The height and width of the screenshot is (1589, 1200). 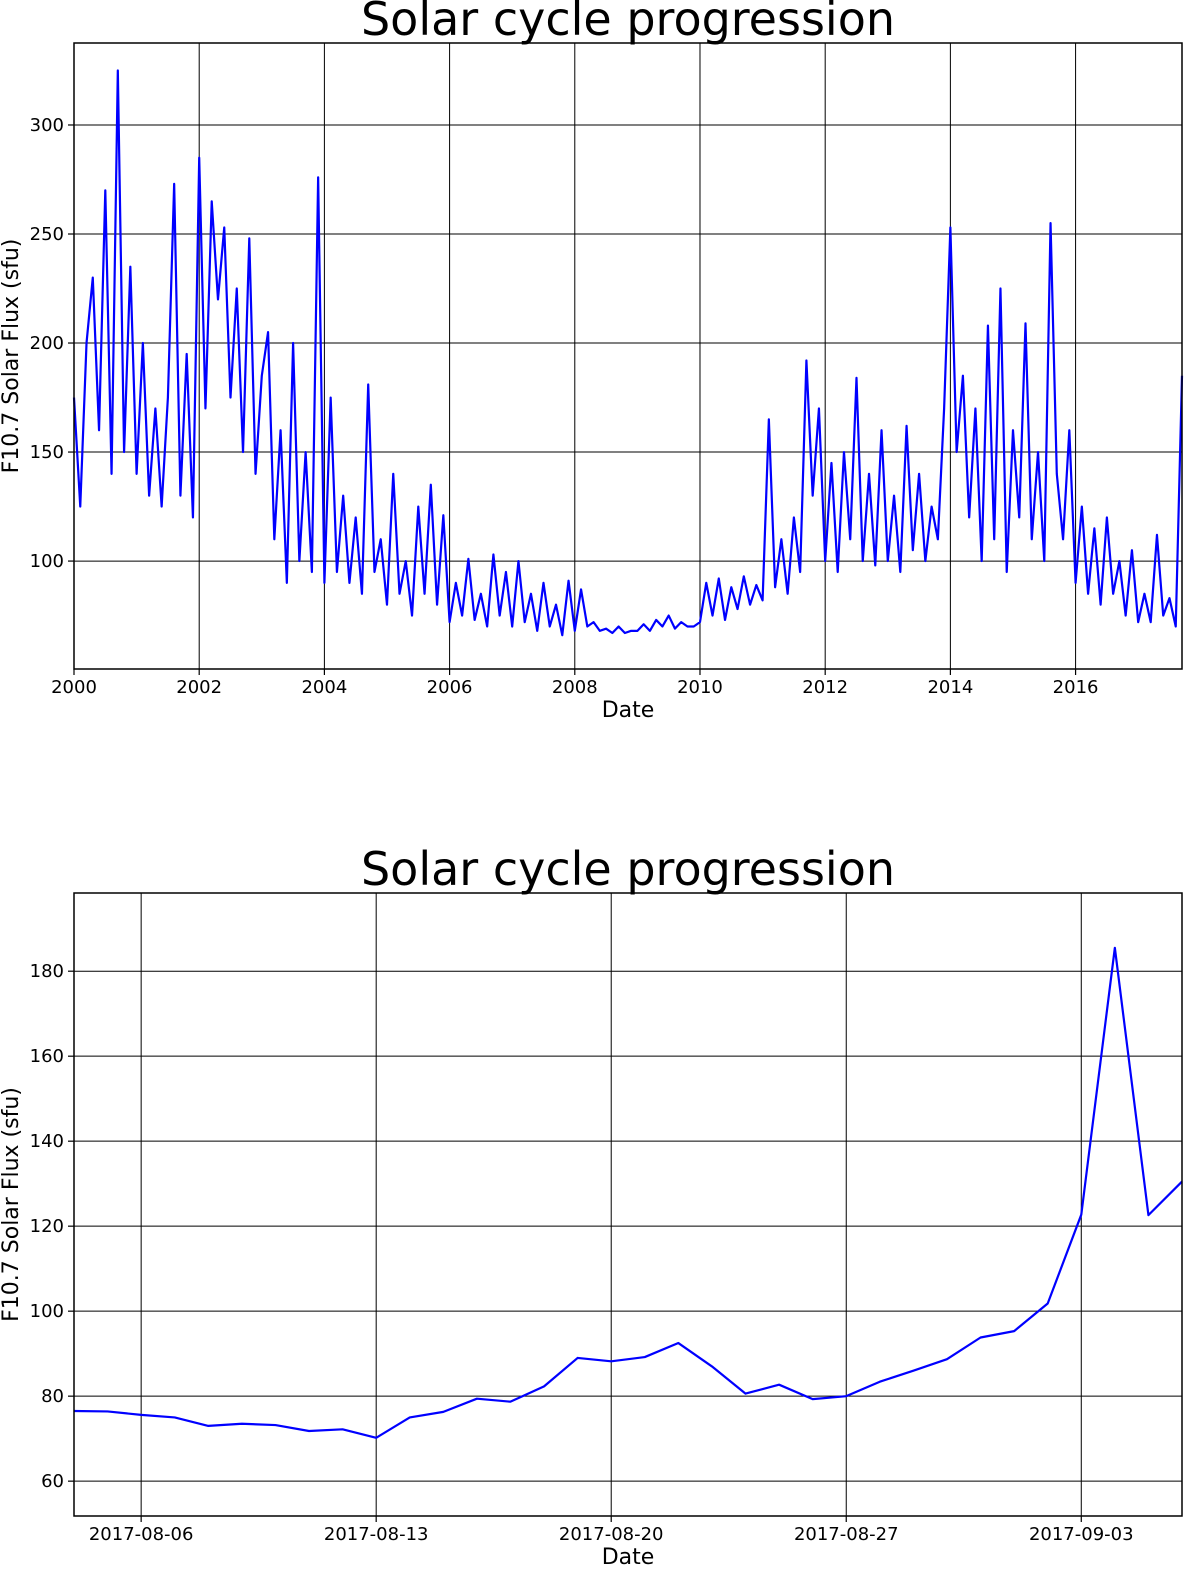 I want to click on y-tick-label: 150, so click(x=47, y=452).